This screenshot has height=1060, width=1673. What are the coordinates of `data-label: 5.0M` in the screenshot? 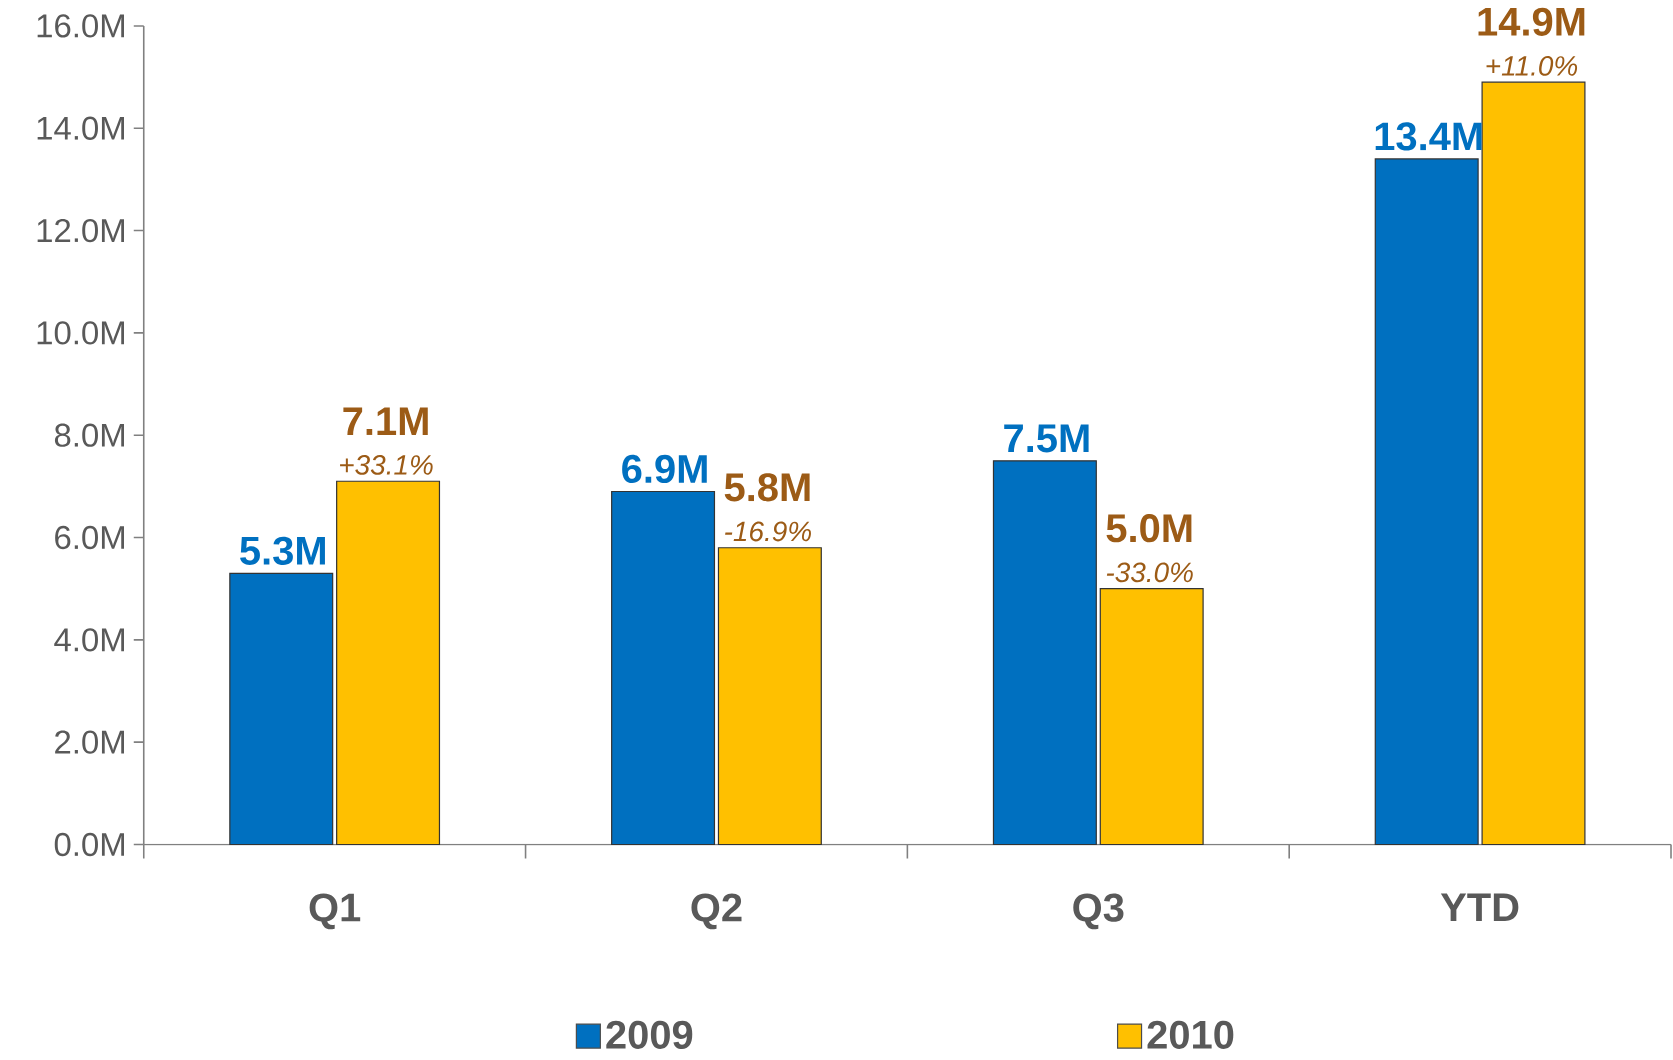 It's located at (1149, 528).